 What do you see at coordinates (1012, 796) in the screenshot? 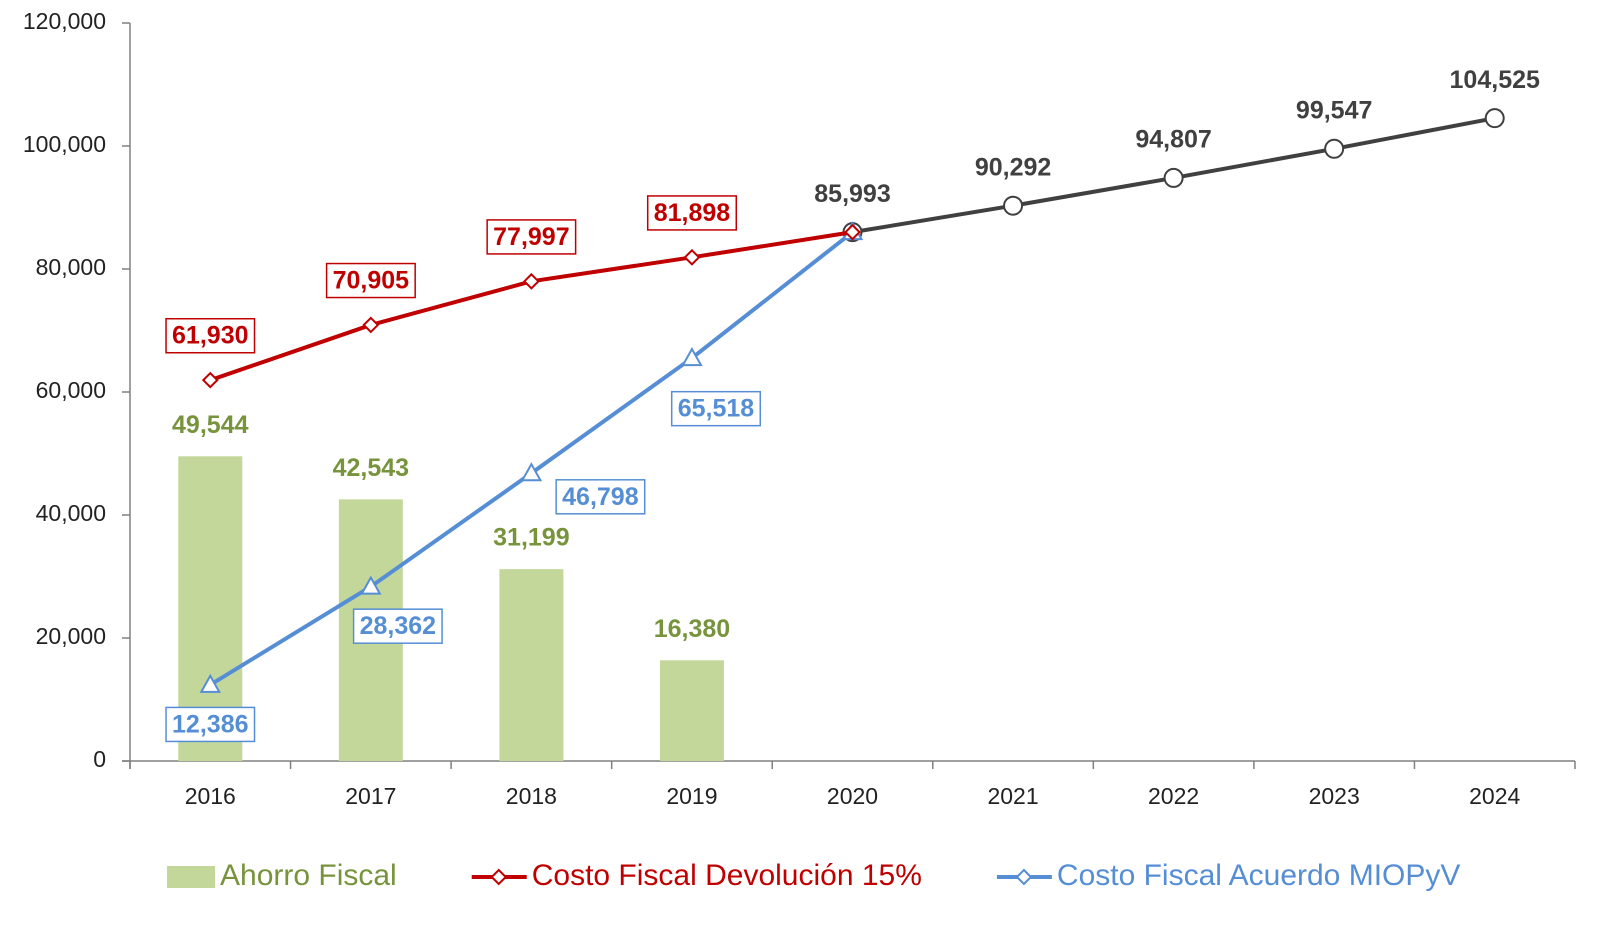
I see `x-tick-label: 2021` at bounding box center [1012, 796].